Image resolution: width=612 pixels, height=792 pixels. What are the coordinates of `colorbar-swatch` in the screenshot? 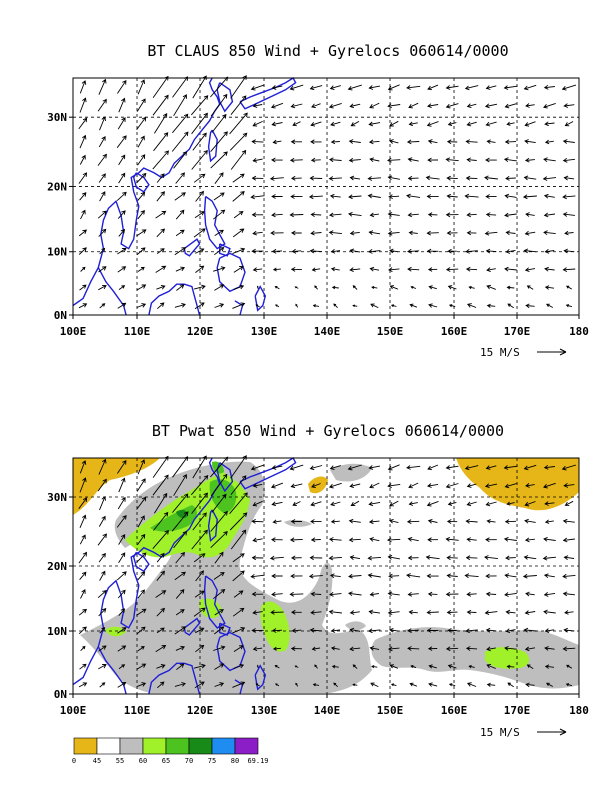 It's located at (246, 746).